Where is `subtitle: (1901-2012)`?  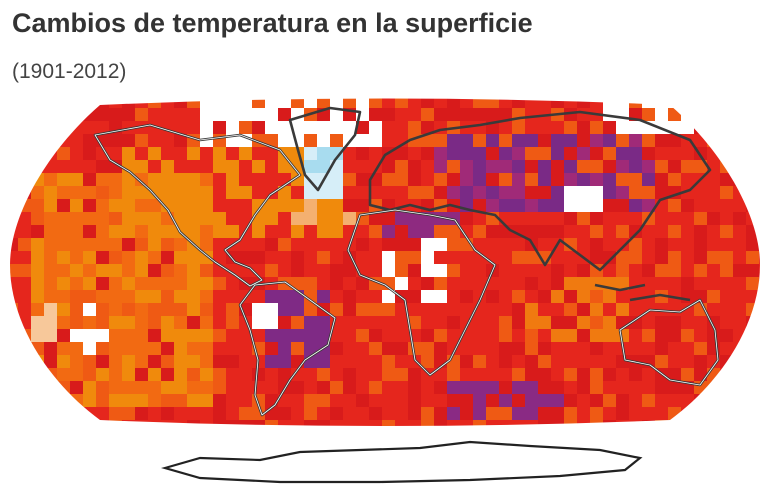
subtitle: (1901-2012) is located at coordinates (69, 71).